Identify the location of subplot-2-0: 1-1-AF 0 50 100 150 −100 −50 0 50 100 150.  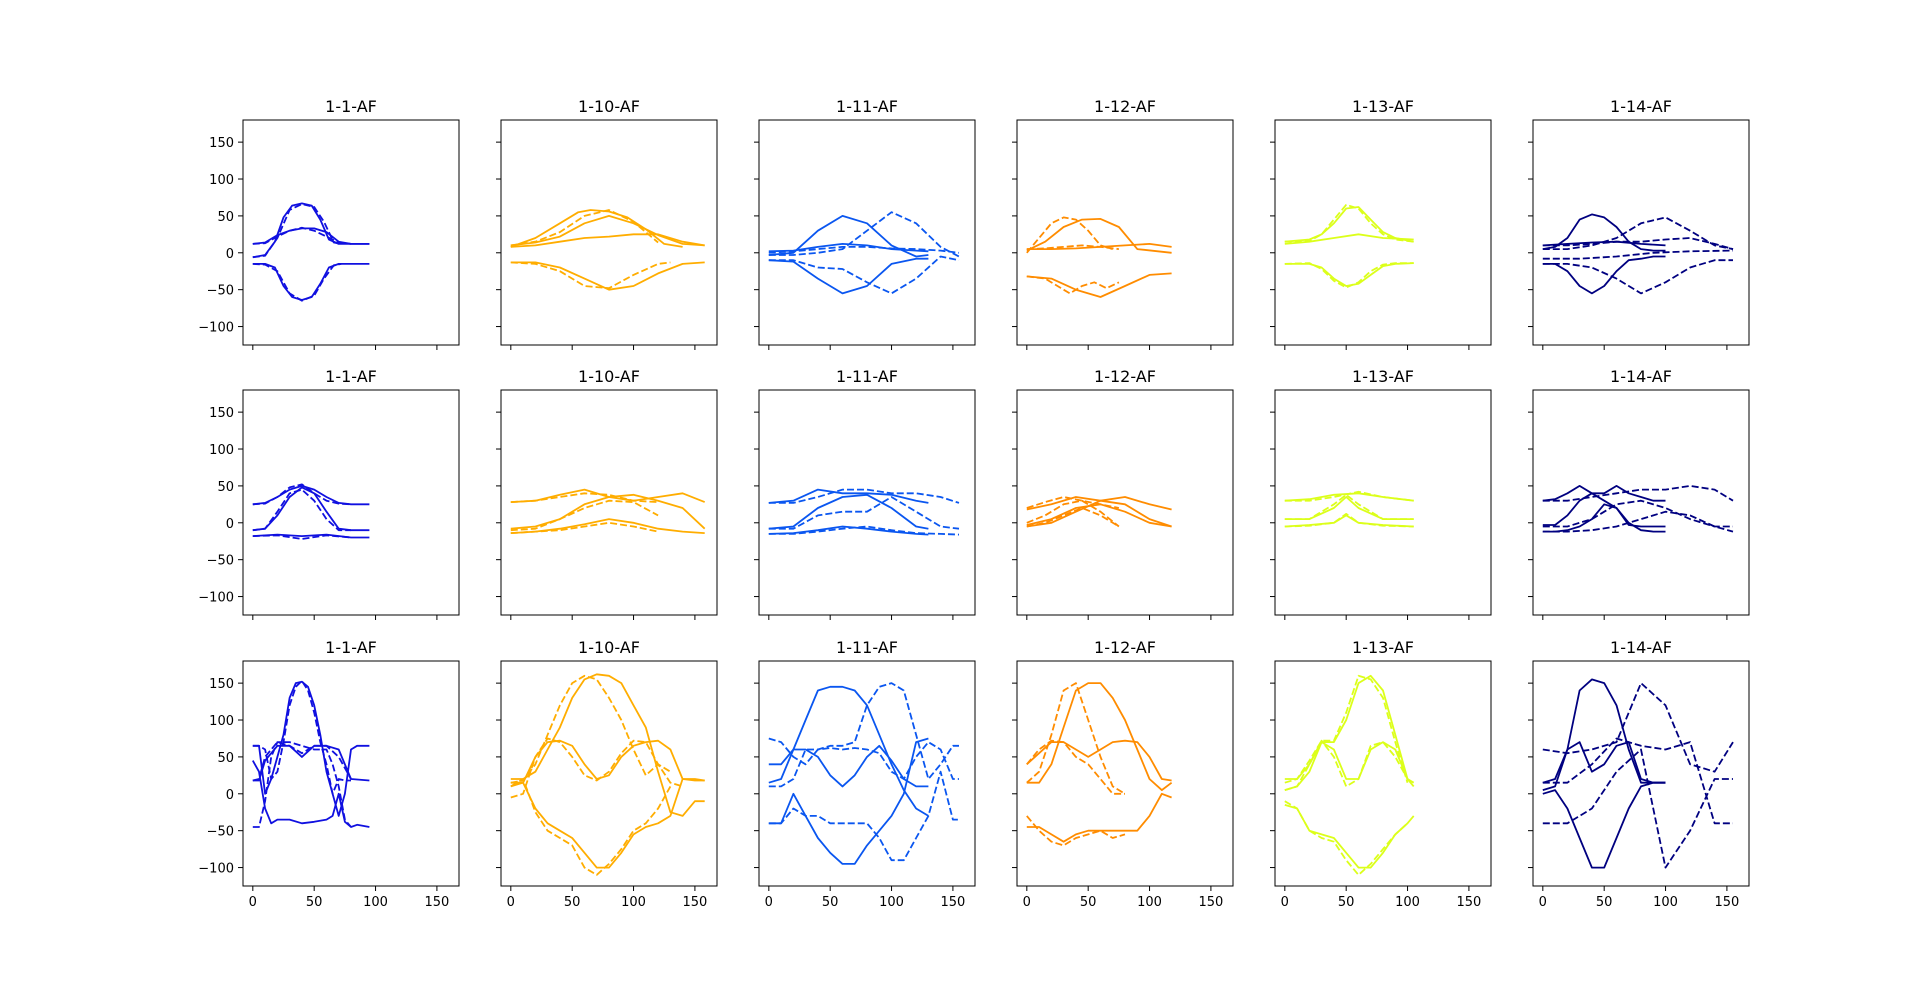
(329, 774).